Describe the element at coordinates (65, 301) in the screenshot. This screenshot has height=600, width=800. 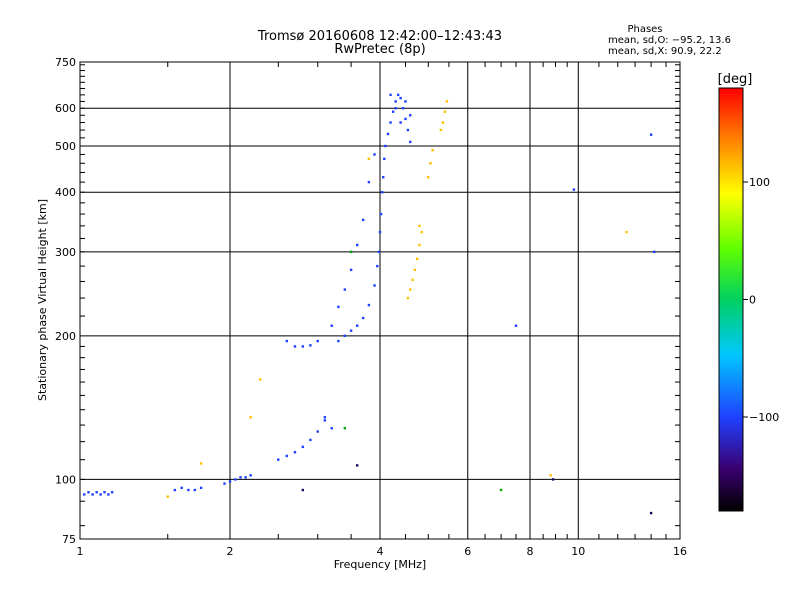
I see `y-tick-labels: 75 100 200 300 400 500 600 750` at that location.